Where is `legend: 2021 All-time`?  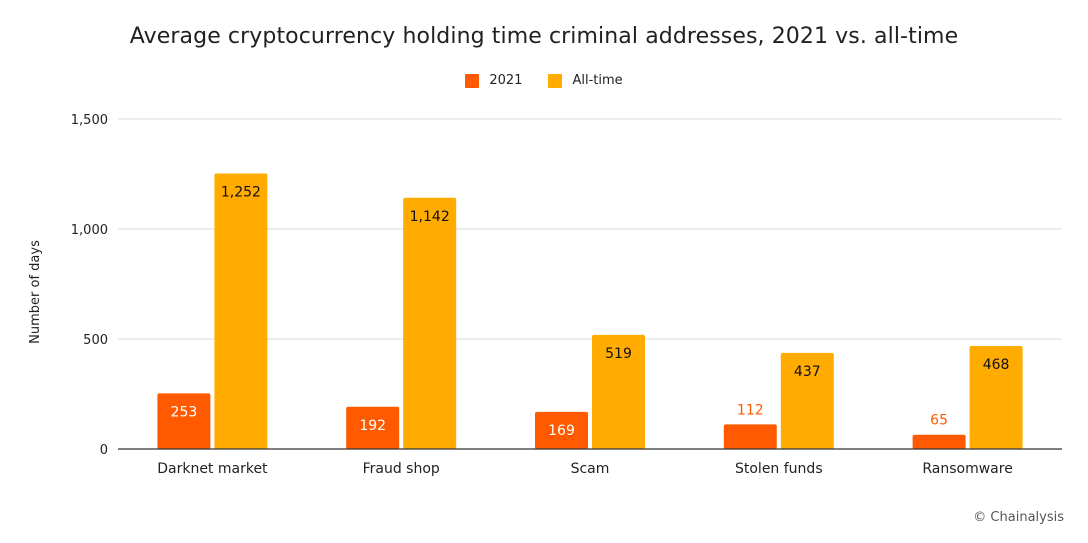
legend: 2021 All-time is located at coordinates (544, 80).